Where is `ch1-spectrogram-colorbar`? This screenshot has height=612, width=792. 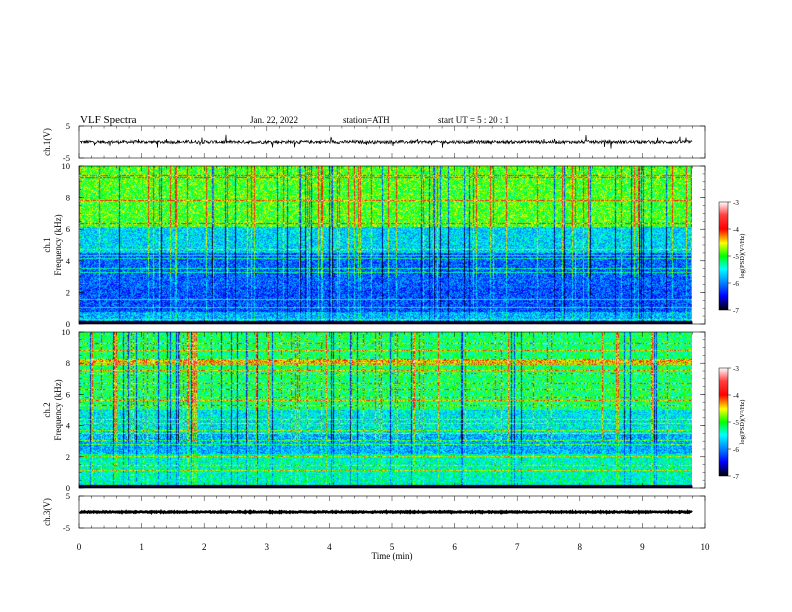 ch1-spectrogram-colorbar is located at coordinates (723, 256).